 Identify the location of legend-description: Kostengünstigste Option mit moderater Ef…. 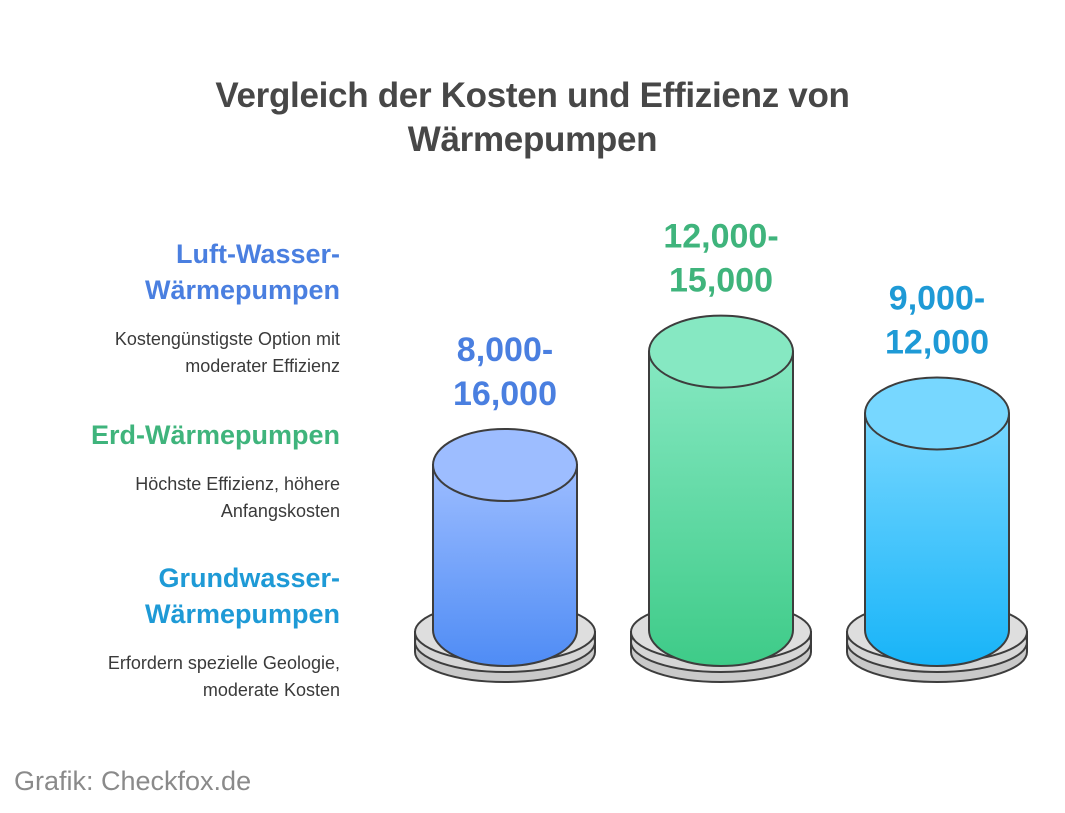
(185, 353).